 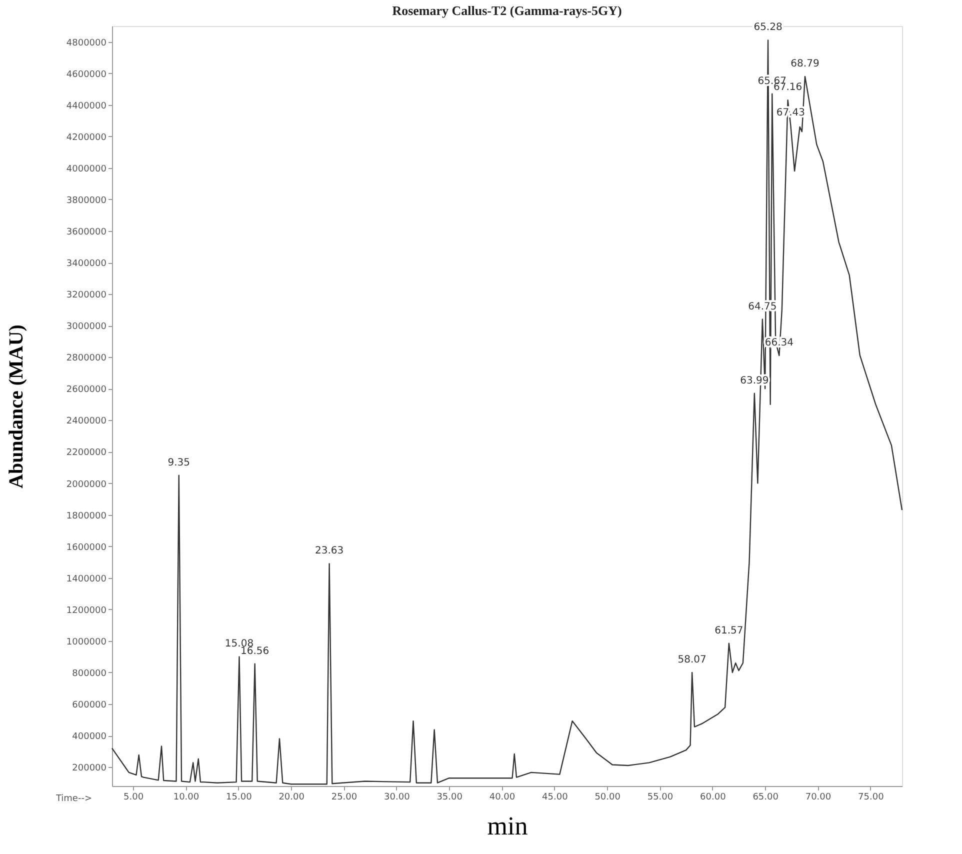 I want to click on y-tick-label: 3600000, so click(x=86, y=232).